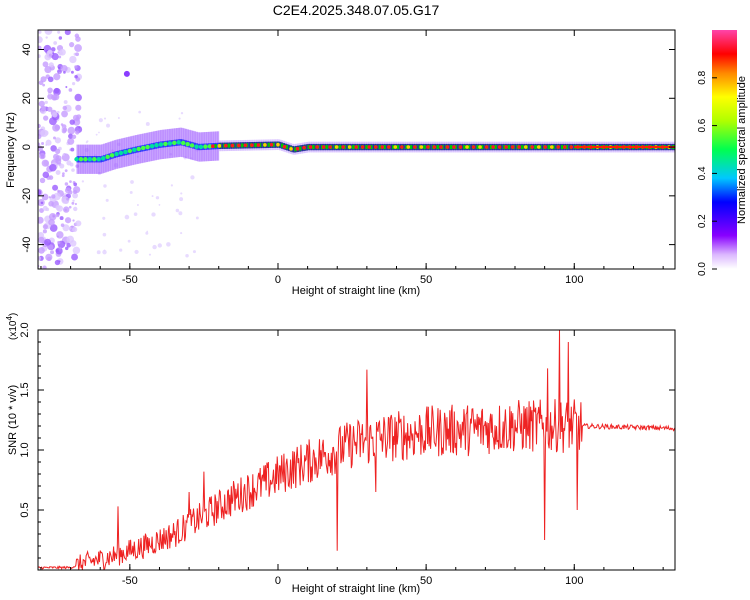  Describe the element at coordinates (574, 280) in the screenshot. I see `x-tick-label: 100` at that location.